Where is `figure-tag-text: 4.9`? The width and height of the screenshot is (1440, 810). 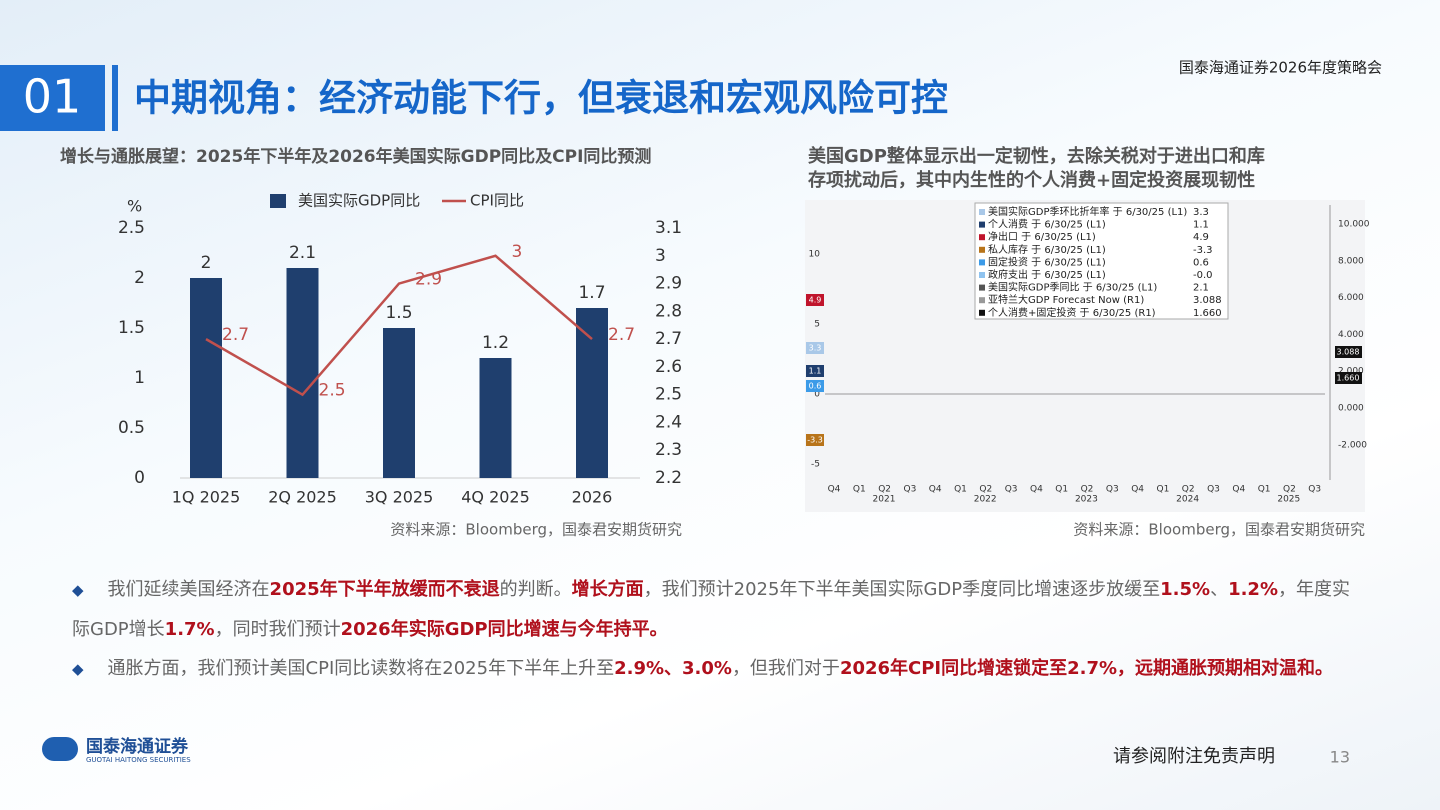
figure-tag-text: 4.9 is located at coordinates (815, 300).